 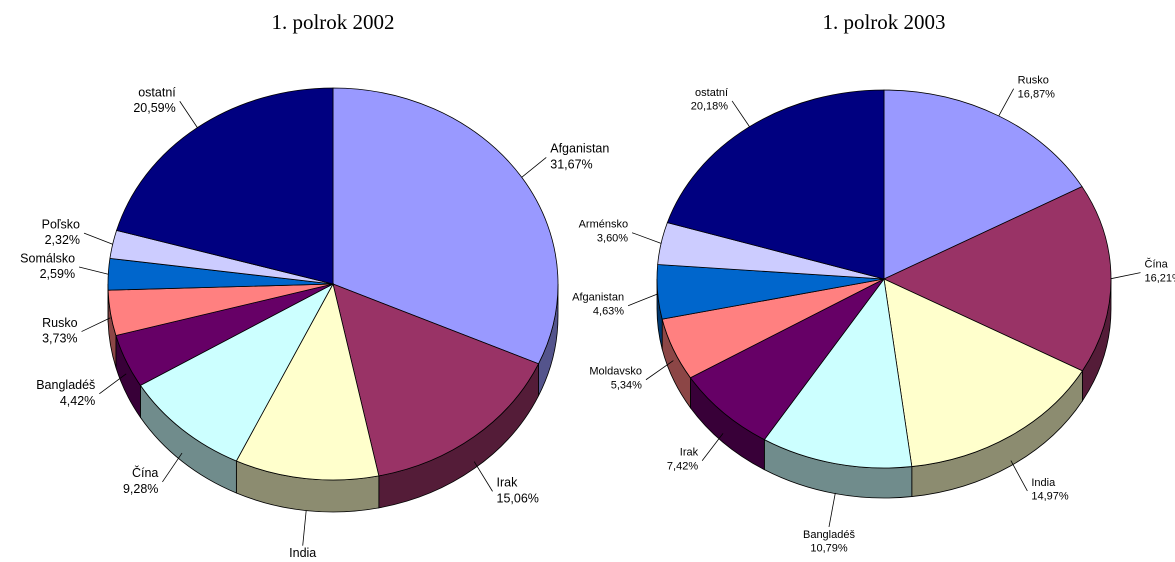 What do you see at coordinates (47, 258) in the screenshot?
I see `slice-label: Somálsko` at bounding box center [47, 258].